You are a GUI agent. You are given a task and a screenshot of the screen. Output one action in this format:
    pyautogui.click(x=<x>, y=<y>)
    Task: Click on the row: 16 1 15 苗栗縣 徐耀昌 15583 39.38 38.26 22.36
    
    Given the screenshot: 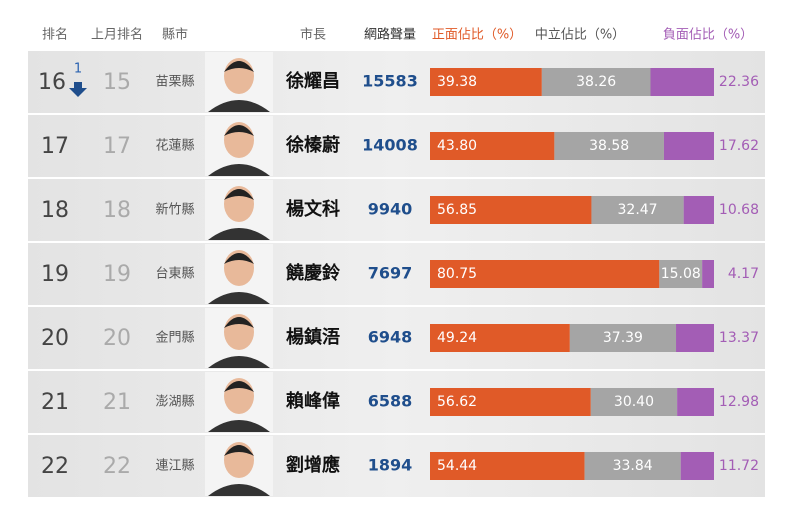 What is the action you would take?
    pyautogui.click(x=396, y=82)
    